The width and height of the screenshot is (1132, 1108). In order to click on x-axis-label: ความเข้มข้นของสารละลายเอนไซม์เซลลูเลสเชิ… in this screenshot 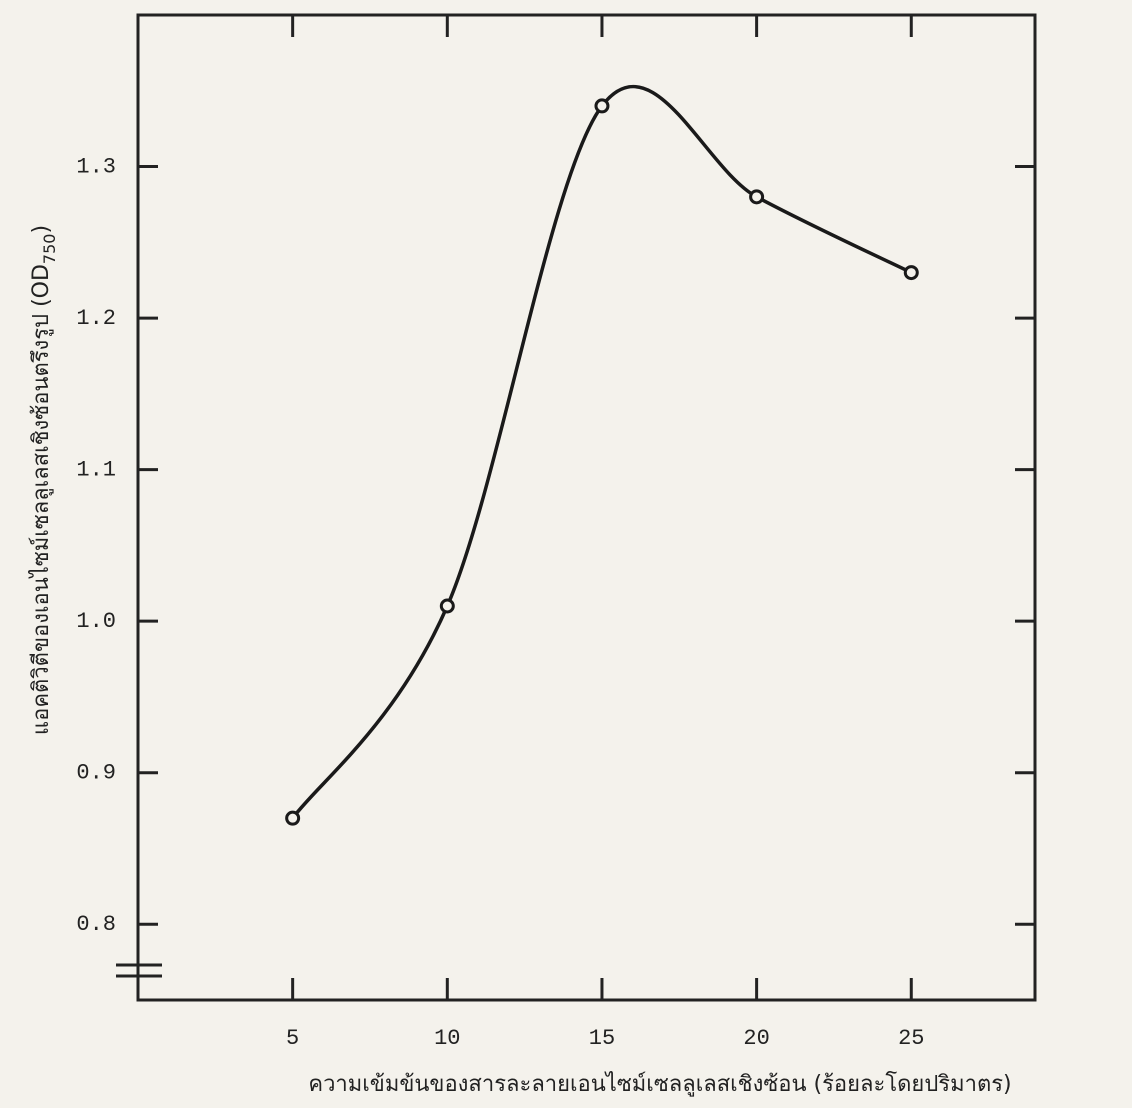, I will do `click(659, 1084)`.